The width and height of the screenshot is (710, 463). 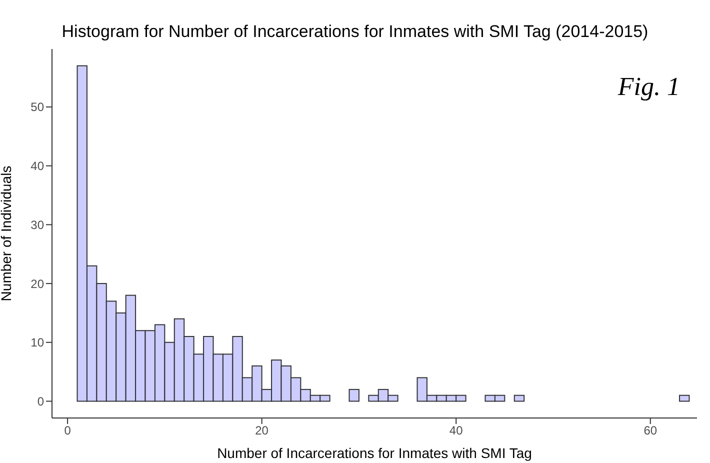 What do you see at coordinates (456, 431) in the screenshot?
I see `x-tick-label: 40` at bounding box center [456, 431].